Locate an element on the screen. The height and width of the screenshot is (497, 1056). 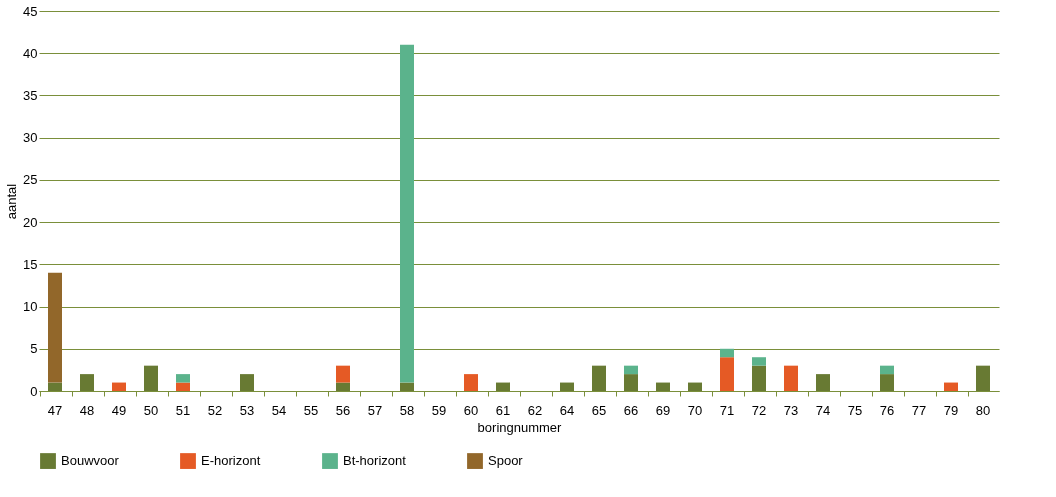
x-tick-label: 73 is located at coordinates (791, 410).